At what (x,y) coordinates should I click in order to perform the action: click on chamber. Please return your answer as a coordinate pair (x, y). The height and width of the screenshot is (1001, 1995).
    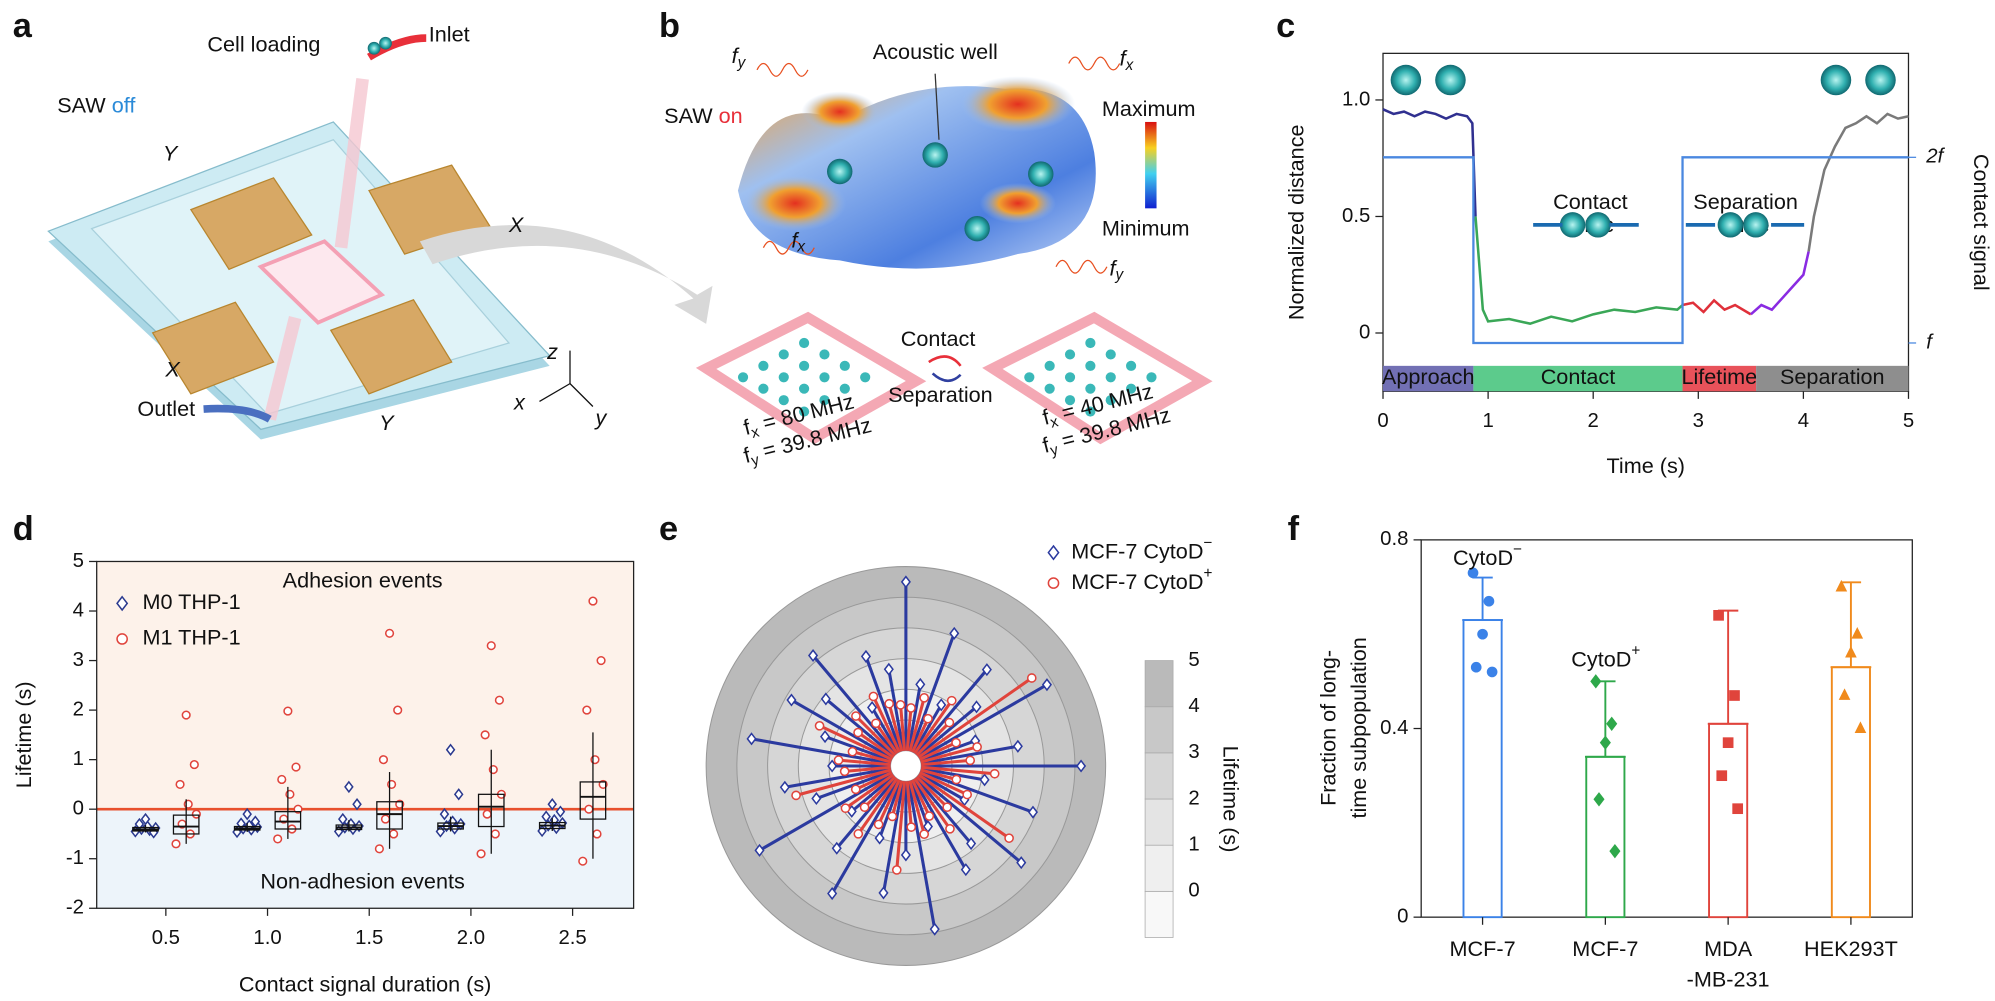
    Looking at the image, I should click on (1097, 378).